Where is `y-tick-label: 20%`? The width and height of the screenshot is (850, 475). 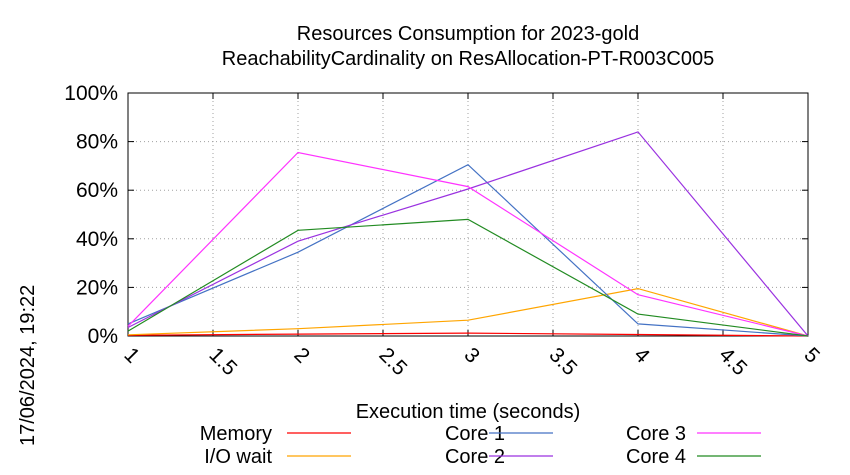
y-tick-label: 20% is located at coordinates (97, 287).